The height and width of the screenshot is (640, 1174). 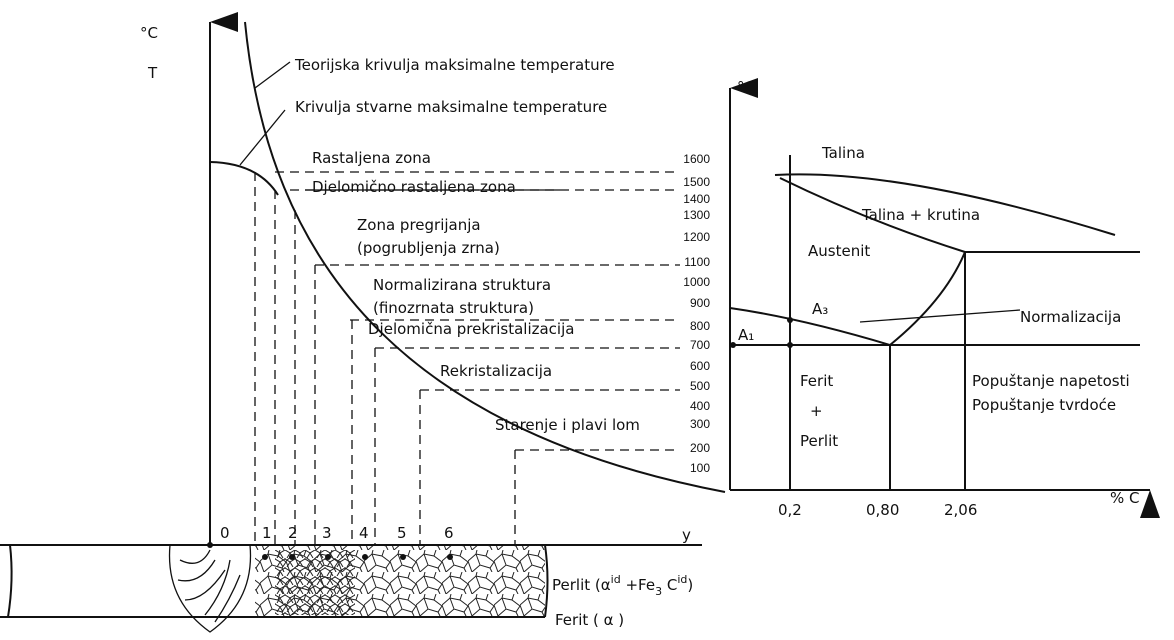 I want to click on zone-number: 4, so click(x=364, y=533).